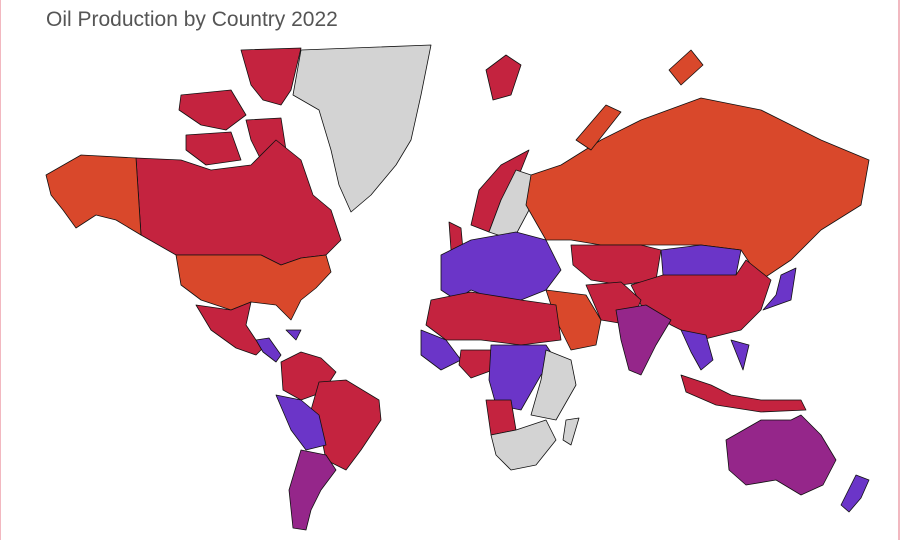 Image resolution: width=900 pixels, height=540 pixels. Describe the element at coordinates (535, 444) in the screenshot. I see `southern-africa` at that location.